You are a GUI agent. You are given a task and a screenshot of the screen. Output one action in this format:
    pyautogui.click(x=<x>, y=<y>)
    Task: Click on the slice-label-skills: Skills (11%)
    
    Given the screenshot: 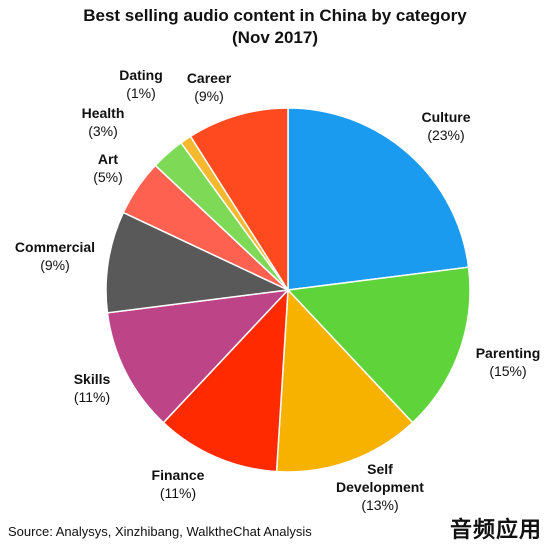 What is the action you would take?
    pyautogui.click(x=92, y=388)
    